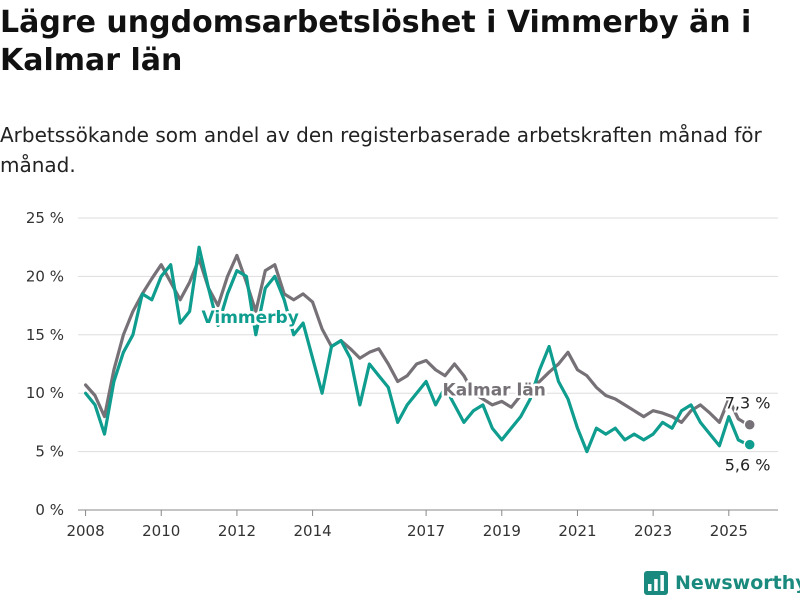  I want to click on series-label-vimmerby: Vimmerby, so click(250, 318).